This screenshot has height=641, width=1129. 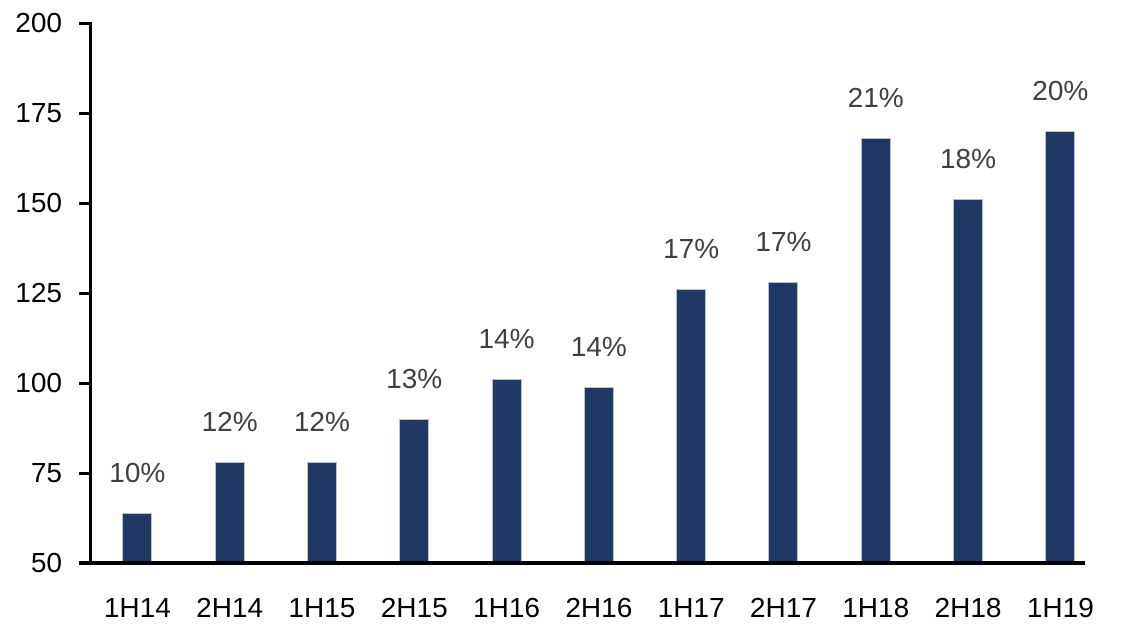 What do you see at coordinates (38, 292) in the screenshot?
I see `y-axis-tick-label: 125` at bounding box center [38, 292].